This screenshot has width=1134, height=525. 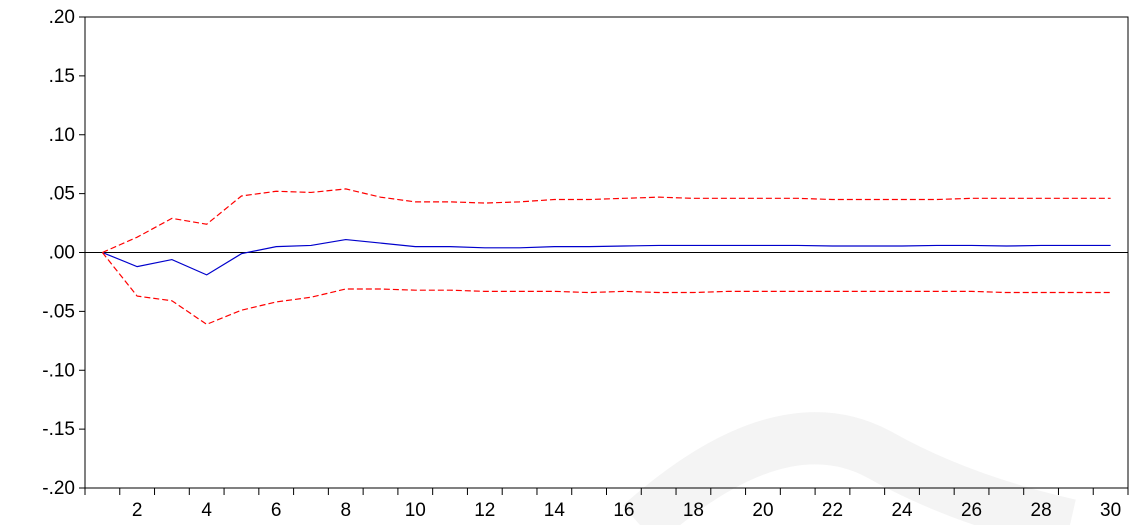 What do you see at coordinates (971, 510) in the screenshot?
I see `x-tick-label: 26` at bounding box center [971, 510].